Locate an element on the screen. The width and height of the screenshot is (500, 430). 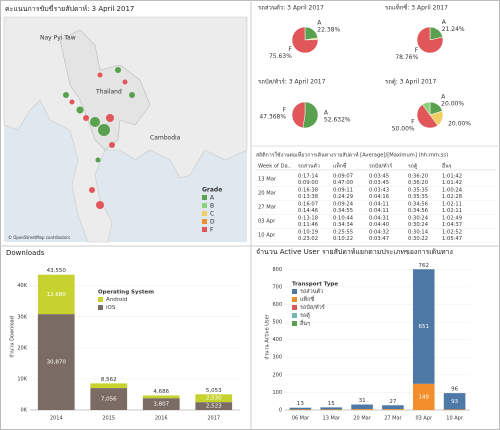
table-week: 13 Mar is located at coordinates (267, 180).